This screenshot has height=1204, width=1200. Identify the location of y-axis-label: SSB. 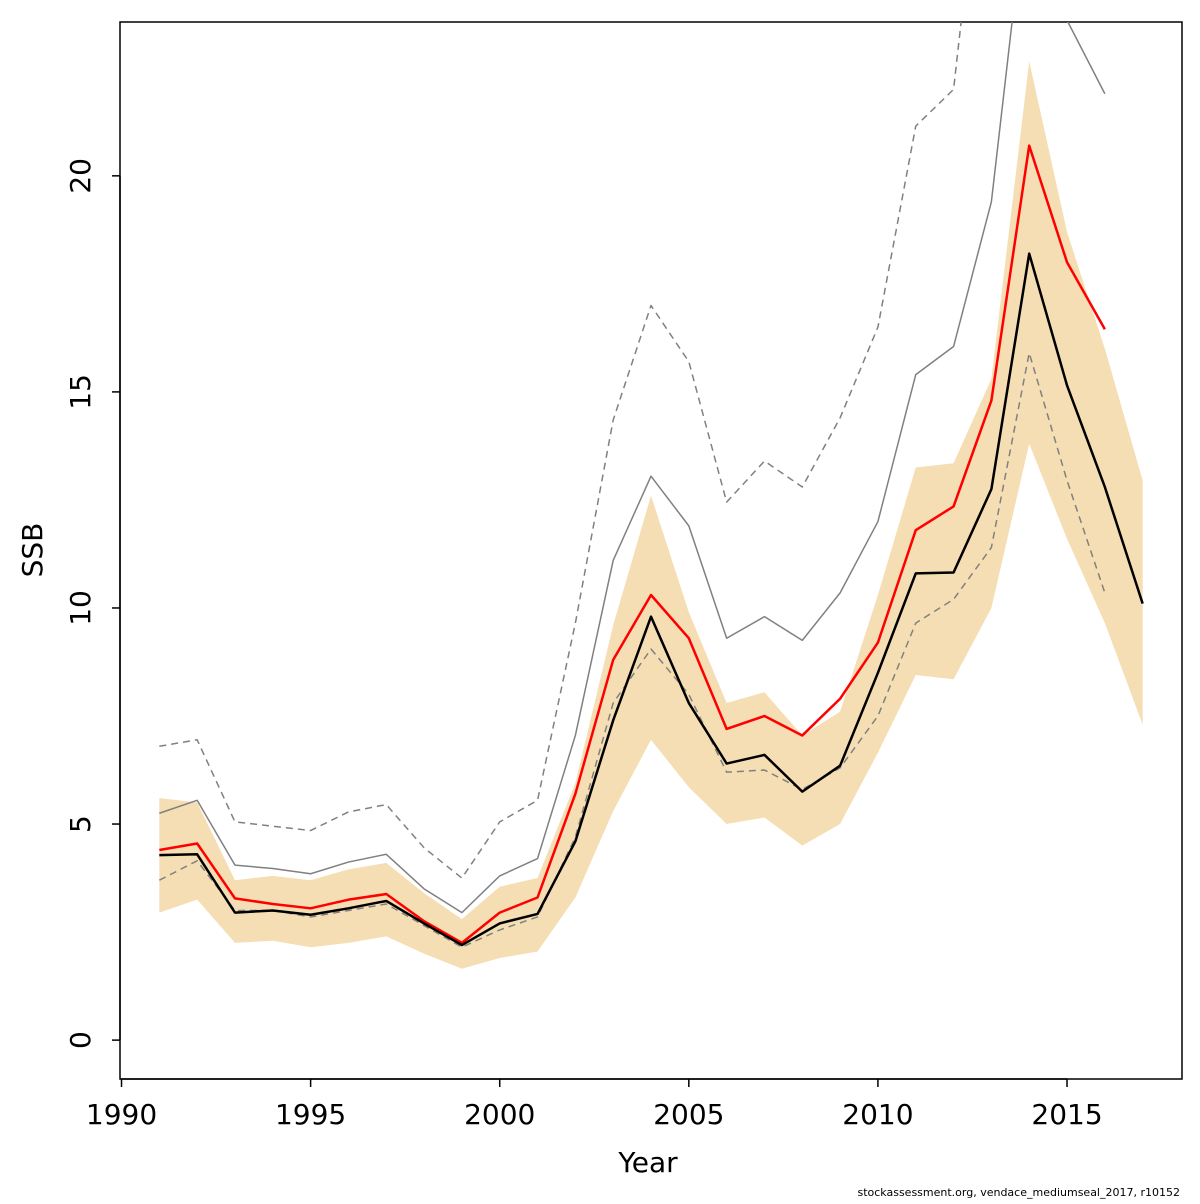
(32, 550).